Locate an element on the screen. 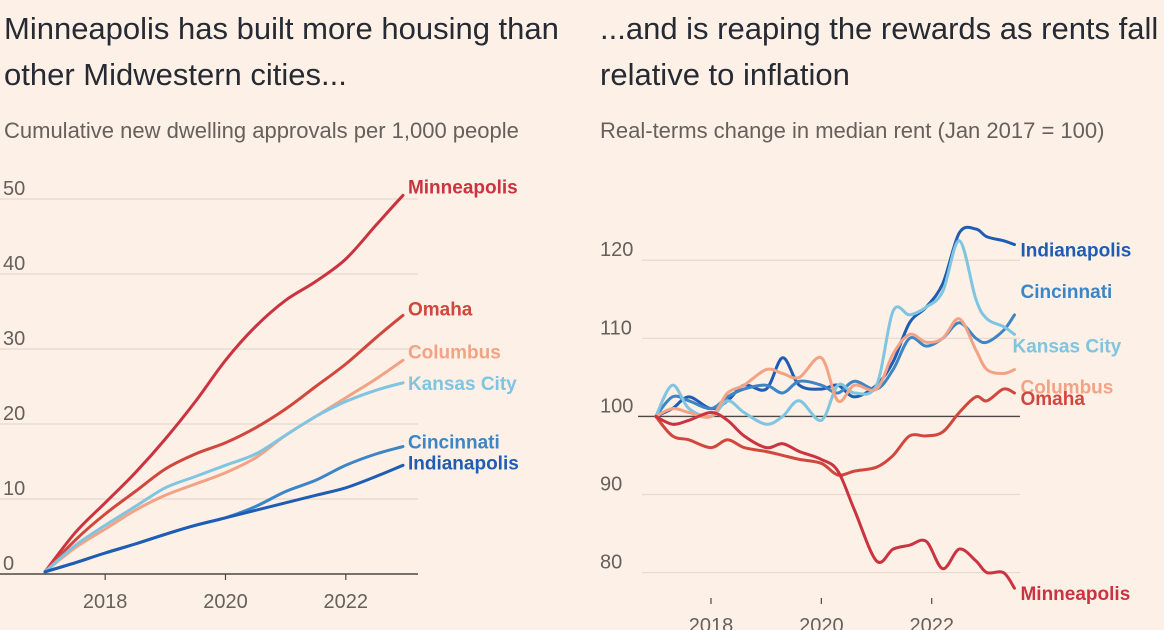 This screenshot has height=630, width=1164. y-tick-label: 40 is located at coordinates (14, 264).